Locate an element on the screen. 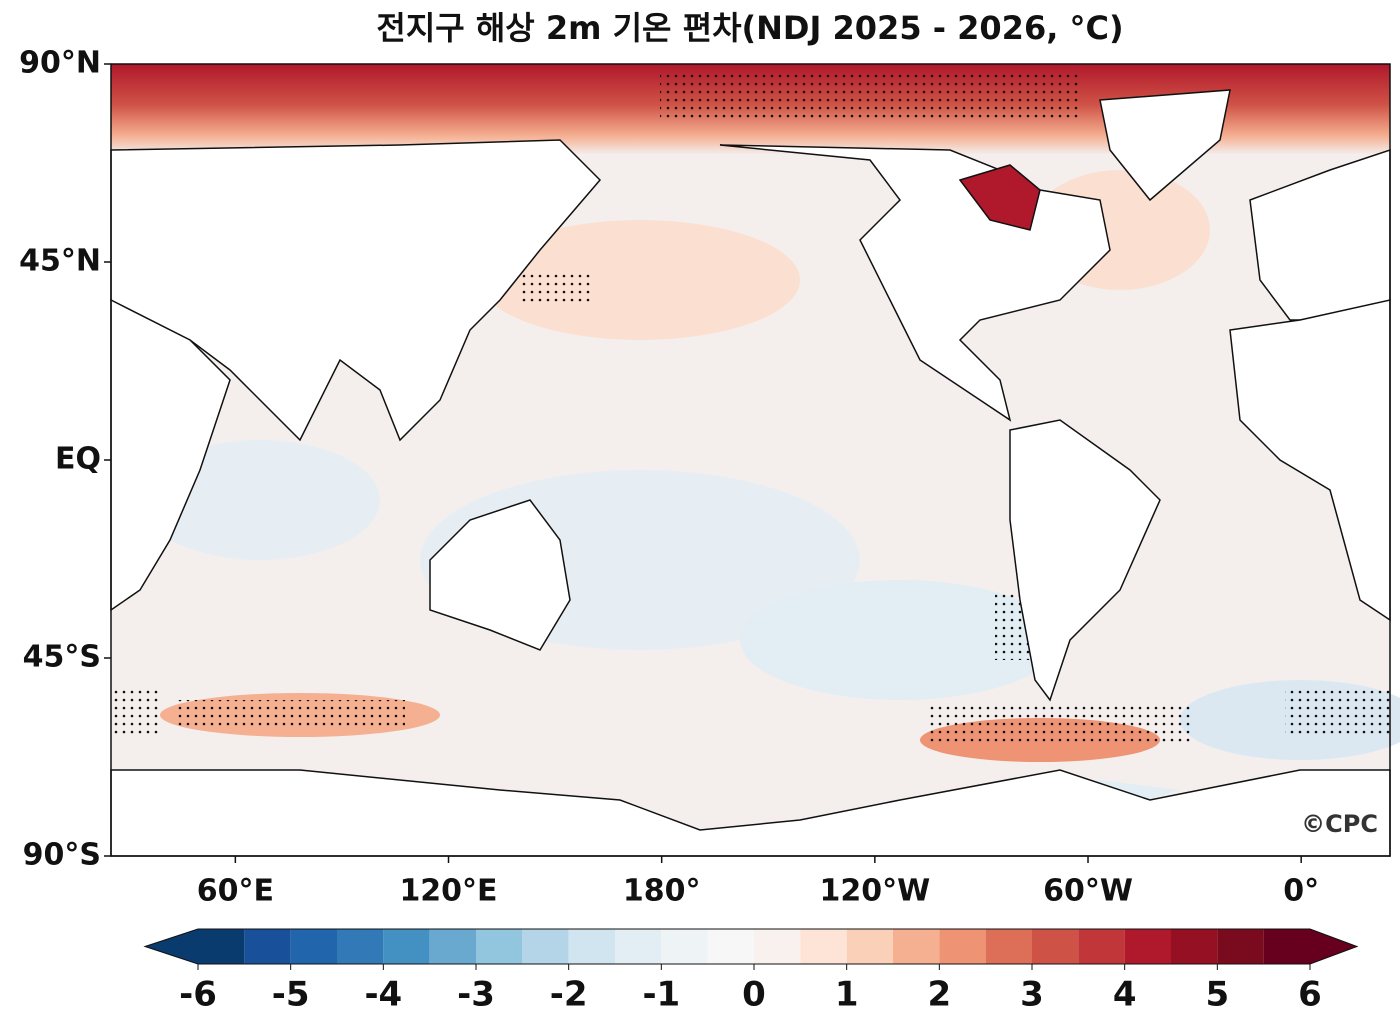 Image resolution: width=1400 pixels, height=1015 pixels. y-tick-label: 90°S is located at coordinates (62, 855).